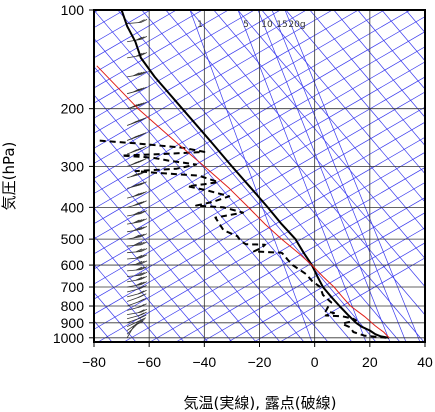  I want to click on x-tick-label: −40, so click(204, 362).